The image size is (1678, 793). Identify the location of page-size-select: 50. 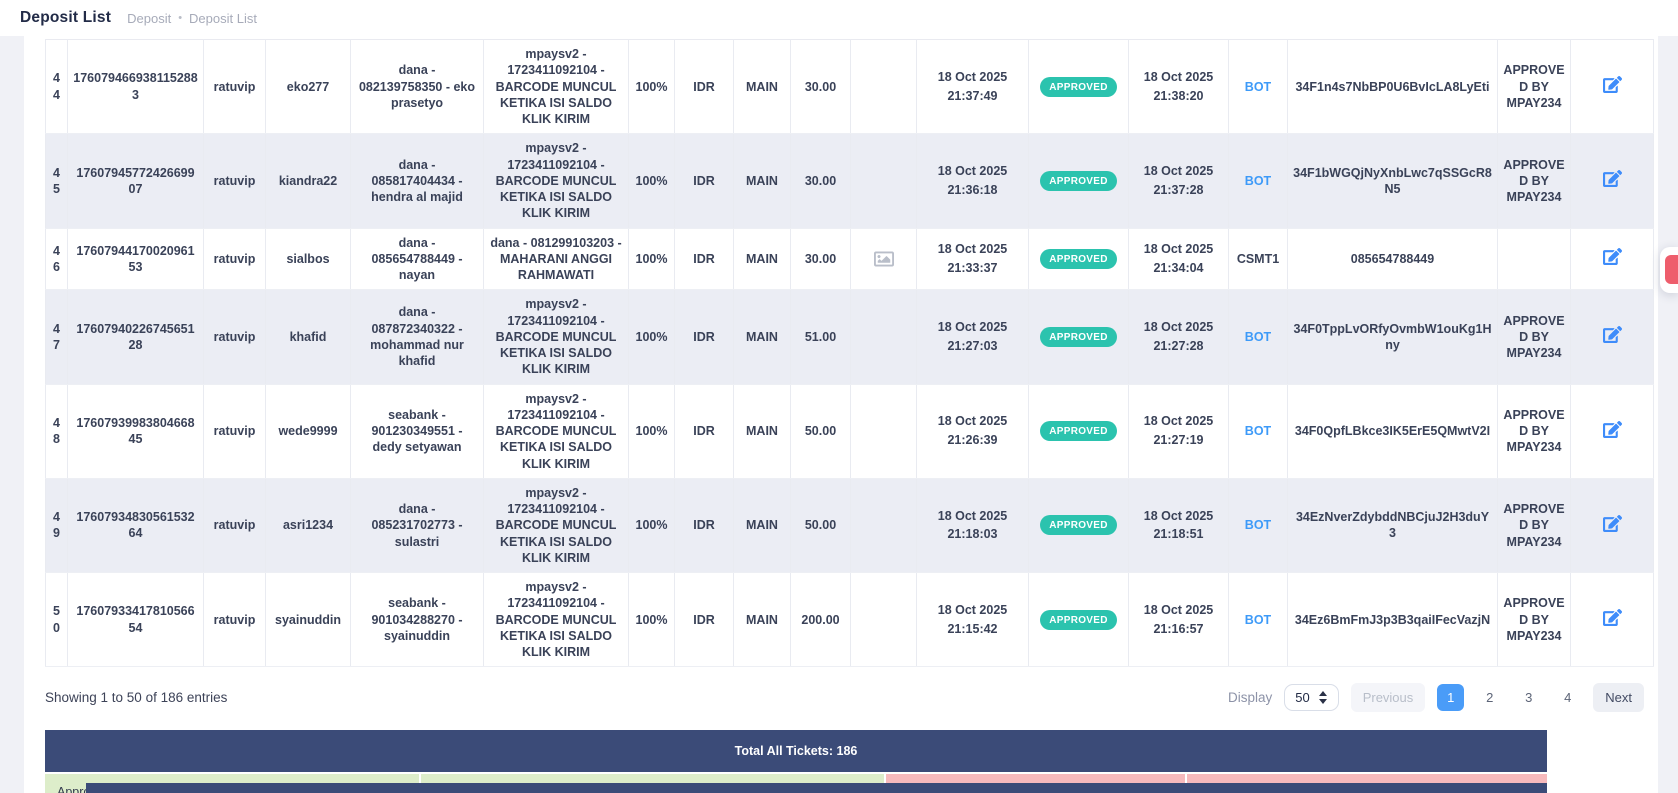
(1311, 698).